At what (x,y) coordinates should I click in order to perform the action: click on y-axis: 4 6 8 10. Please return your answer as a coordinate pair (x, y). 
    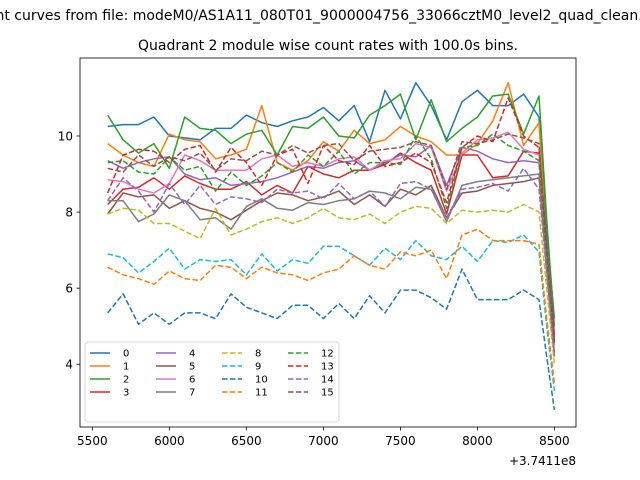
    Looking at the image, I should click on (69, 250).